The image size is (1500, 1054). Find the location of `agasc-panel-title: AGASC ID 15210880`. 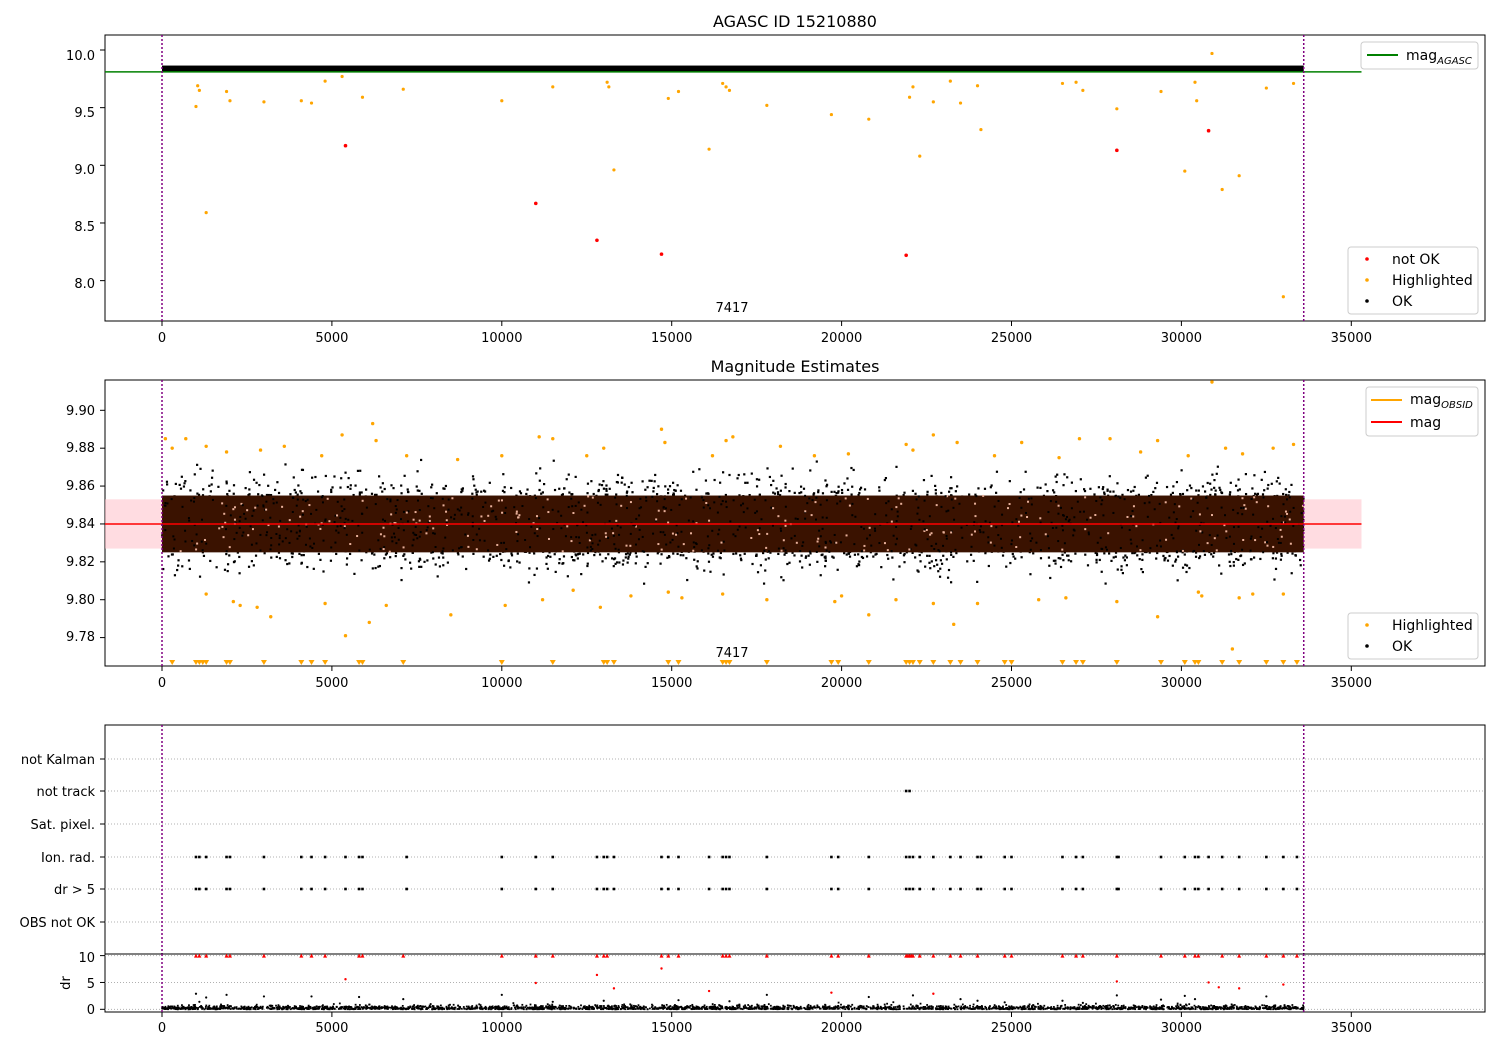

agasc-panel-title: AGASC ID 15210880 is located at coordinates (795, 21).